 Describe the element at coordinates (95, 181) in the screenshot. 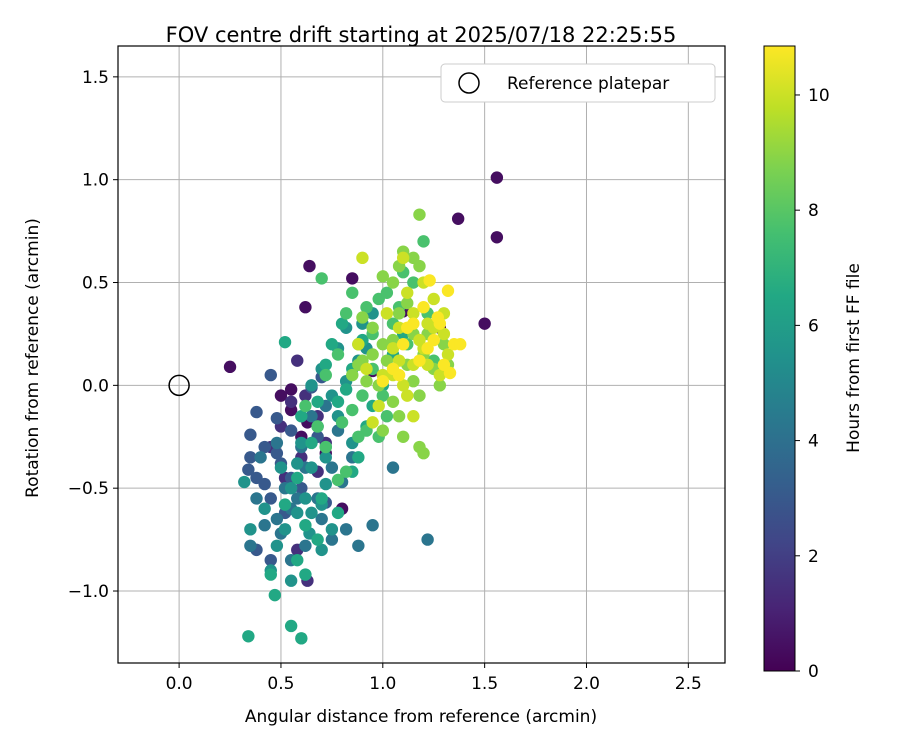

I see `y-tick-label: 1.0` at that location.